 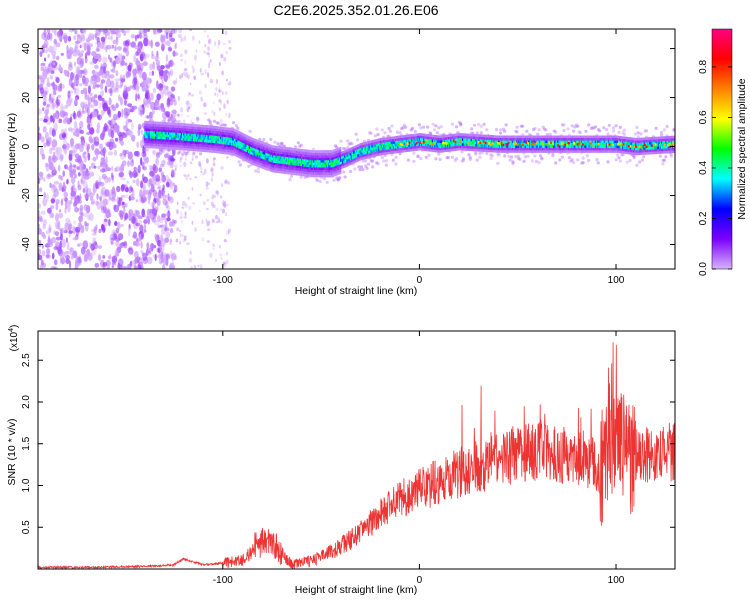 I want to click on chart-title: C2E6.2025.352.01.26.E06, so click(x=355, y=10).